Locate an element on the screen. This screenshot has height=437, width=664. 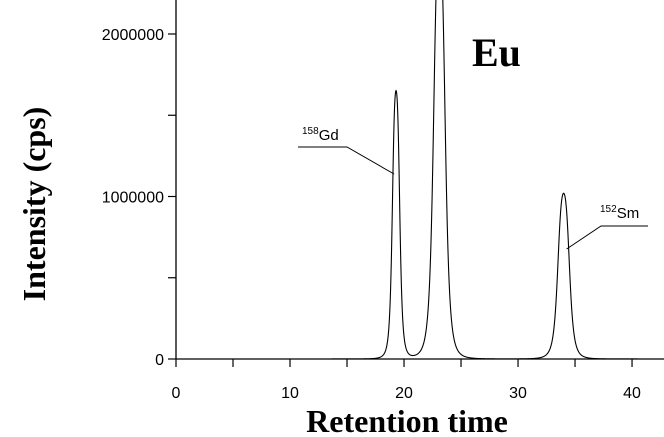
annotation-layer: 158Gd 152Sm is located at coordinates (473, 188).